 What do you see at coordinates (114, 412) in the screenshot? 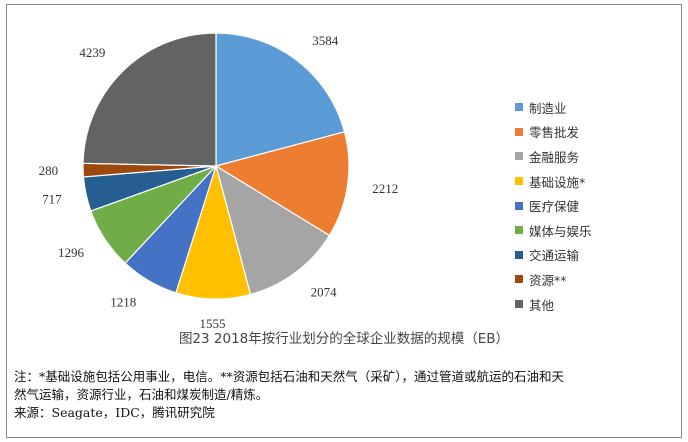
I see `notes-line-3: 来源：Seagate，IDC，腾讯研究院` at bounding box center [114, 412].